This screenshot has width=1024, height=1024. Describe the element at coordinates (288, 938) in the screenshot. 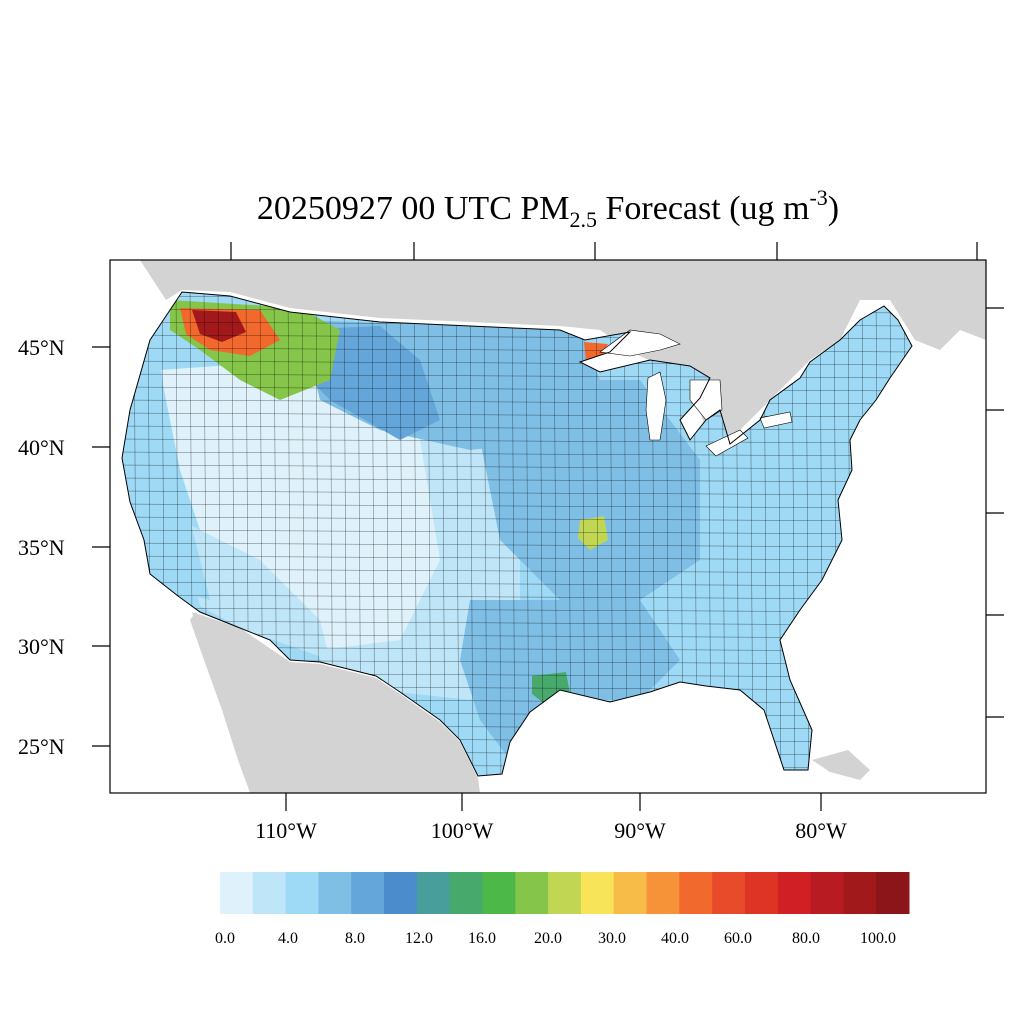

I see `colorbar-label: 4.0` at that location.